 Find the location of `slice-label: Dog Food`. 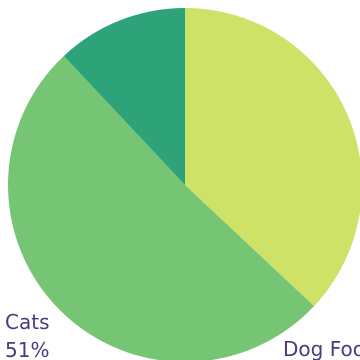

slice-label: Dog Food is located at coordinates (321, 348).